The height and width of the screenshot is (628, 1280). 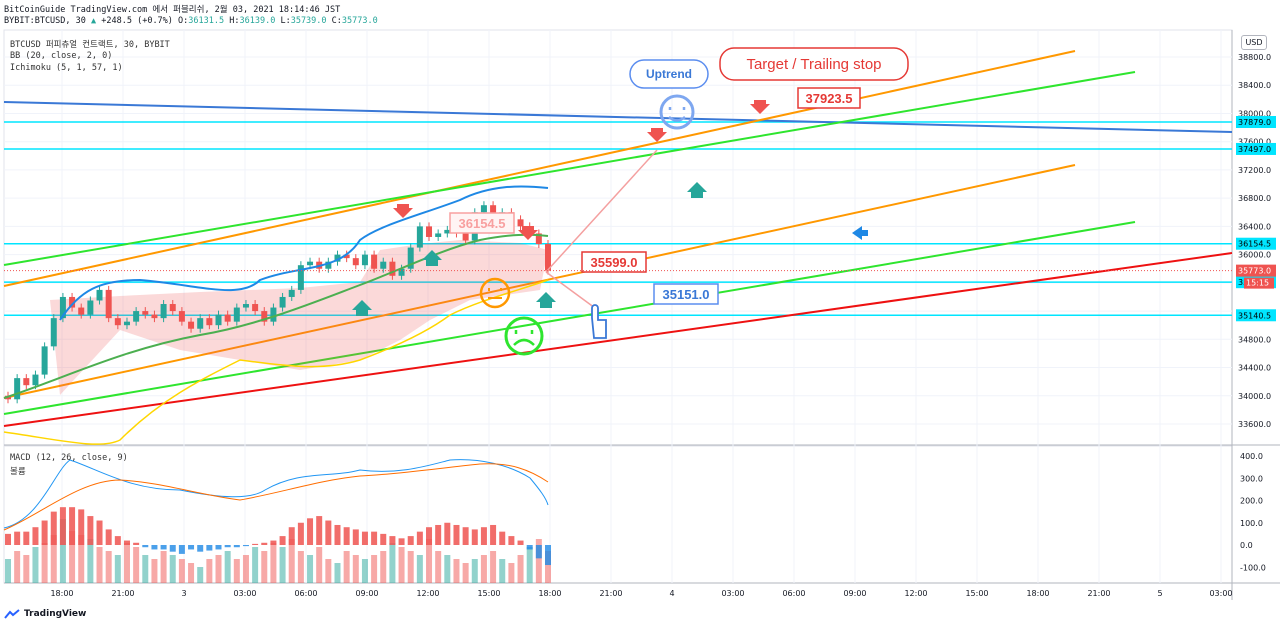 I want to click on countdown-label: 15:15, so click(x=1257, y=283).